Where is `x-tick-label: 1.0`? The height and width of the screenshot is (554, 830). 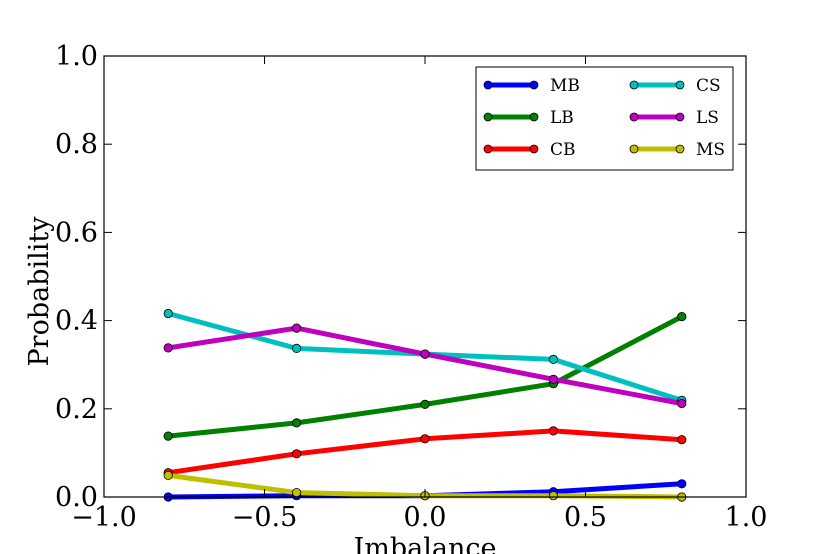 x-tick-label: 1.0 is located at coordinates (746, 517).